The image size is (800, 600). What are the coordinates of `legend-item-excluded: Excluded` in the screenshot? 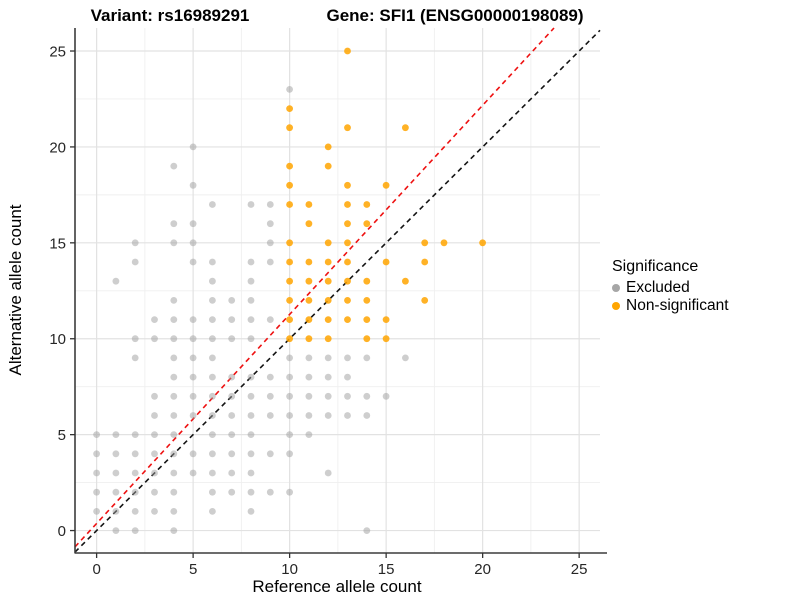 It's located at (670, 288).